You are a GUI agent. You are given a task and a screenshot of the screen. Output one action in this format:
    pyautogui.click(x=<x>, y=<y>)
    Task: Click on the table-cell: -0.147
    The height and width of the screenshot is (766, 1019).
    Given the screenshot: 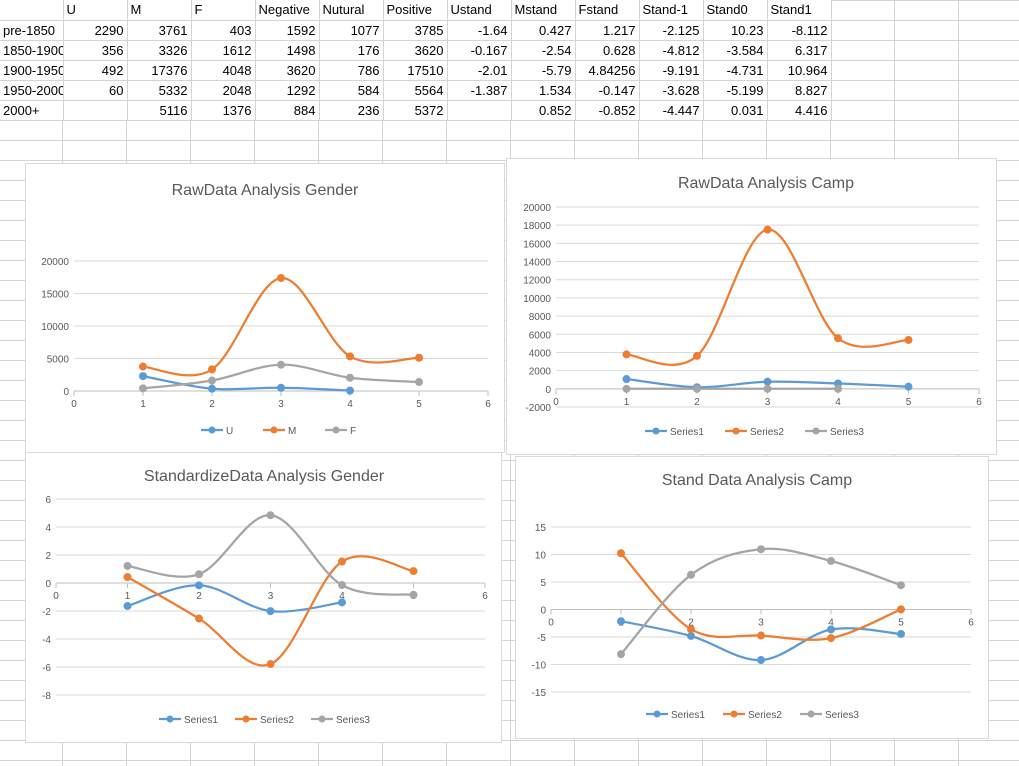 What is the action you would take?
    pyautogui.click(x=607, y=90)
    